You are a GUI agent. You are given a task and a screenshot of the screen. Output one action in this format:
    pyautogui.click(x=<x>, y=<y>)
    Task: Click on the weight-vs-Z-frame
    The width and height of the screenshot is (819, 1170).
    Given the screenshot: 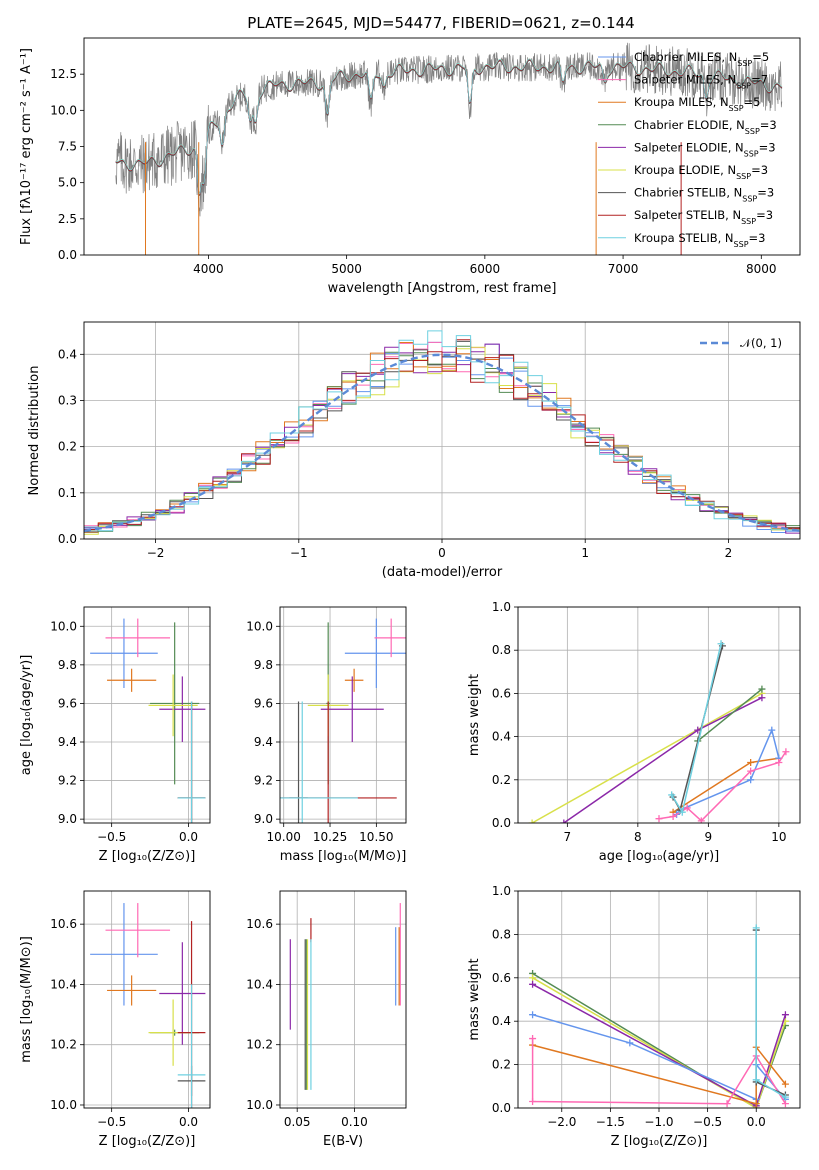 What is the action you would take?
    pyautogui.click(x=659, y=999)
    